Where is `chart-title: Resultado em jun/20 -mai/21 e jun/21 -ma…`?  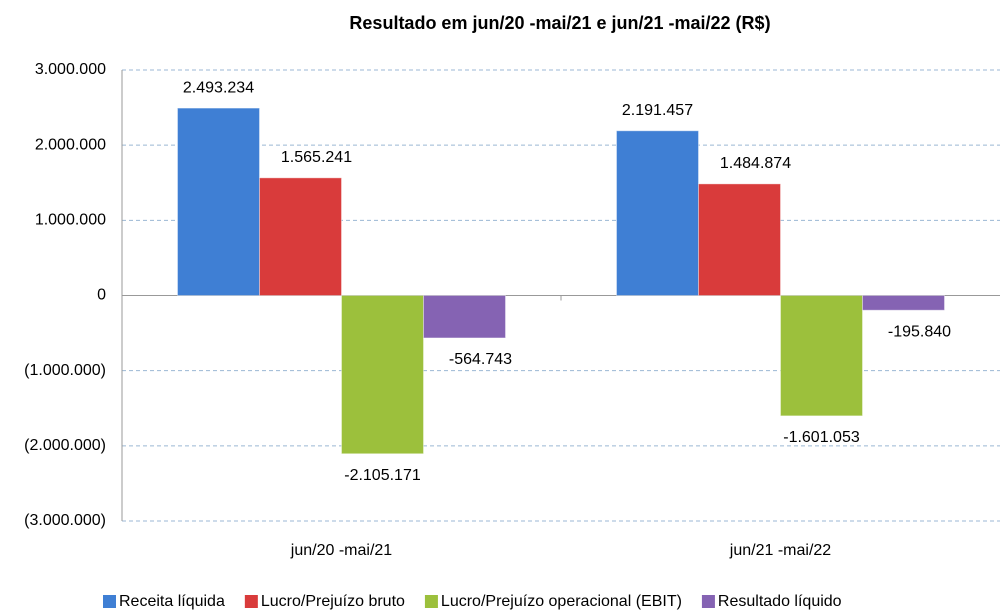
chart-title: Resultado em jun/20 -mai/21 e jun/21 -ma… is located at coordinates (559, 23).